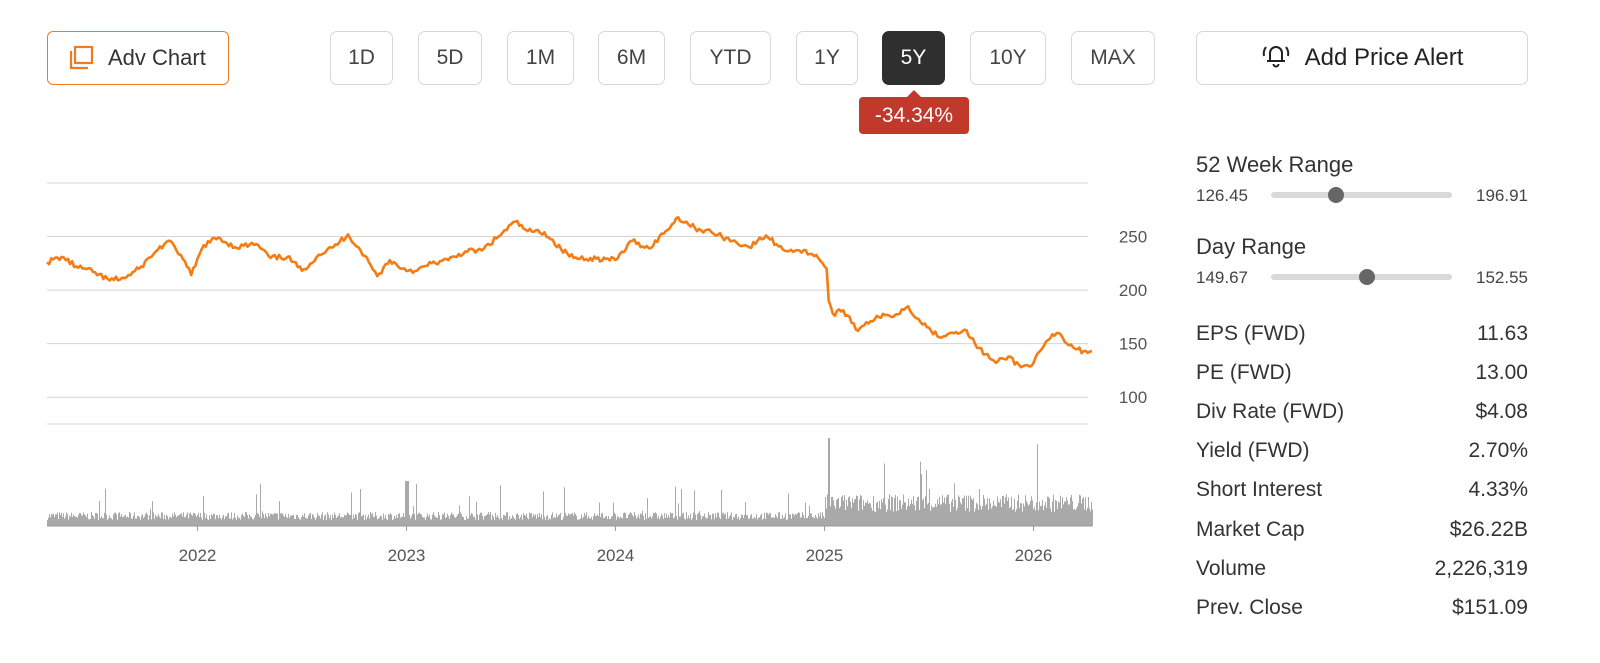 The width and height of the screenshot is (1600, 663). Describe the element at coordinates (1133, 290) in the screenshot. I see `y-tick-label: 200` at that location.